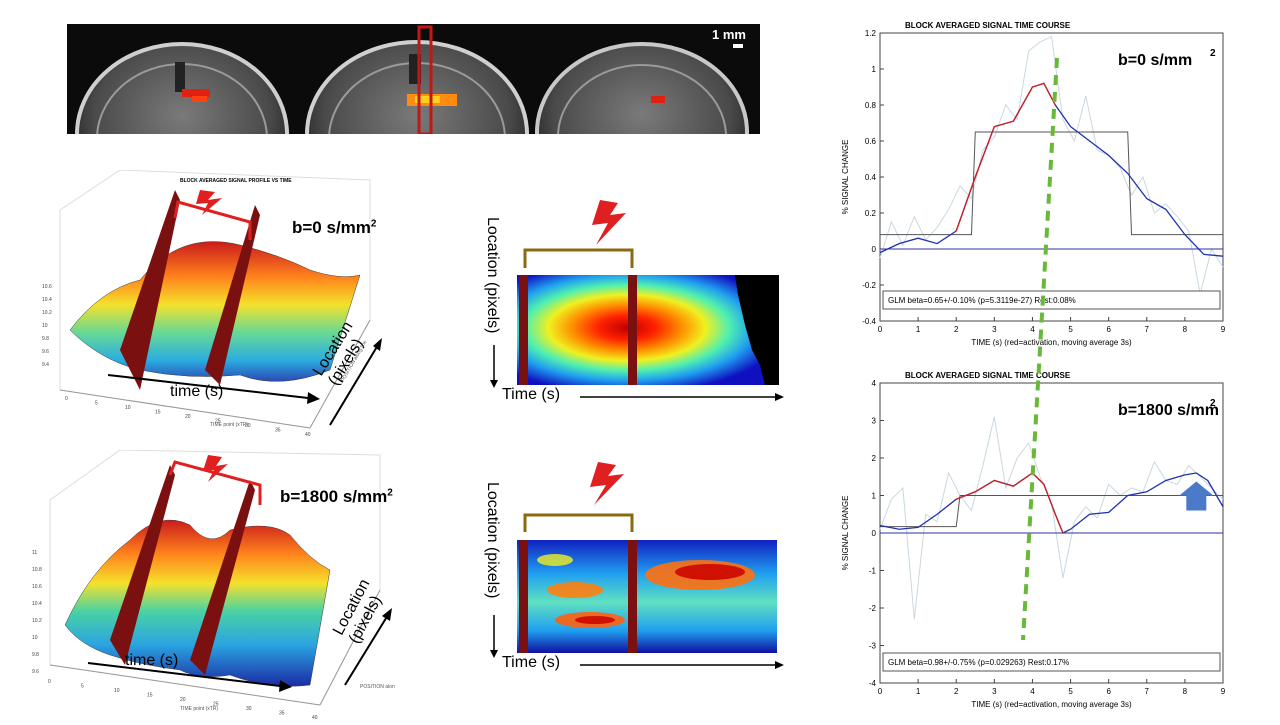 The image size is (1280, 725). Describe the element at coordinates (874, 249) in the screenshot. I see `y-tick-label: 0` at that location.